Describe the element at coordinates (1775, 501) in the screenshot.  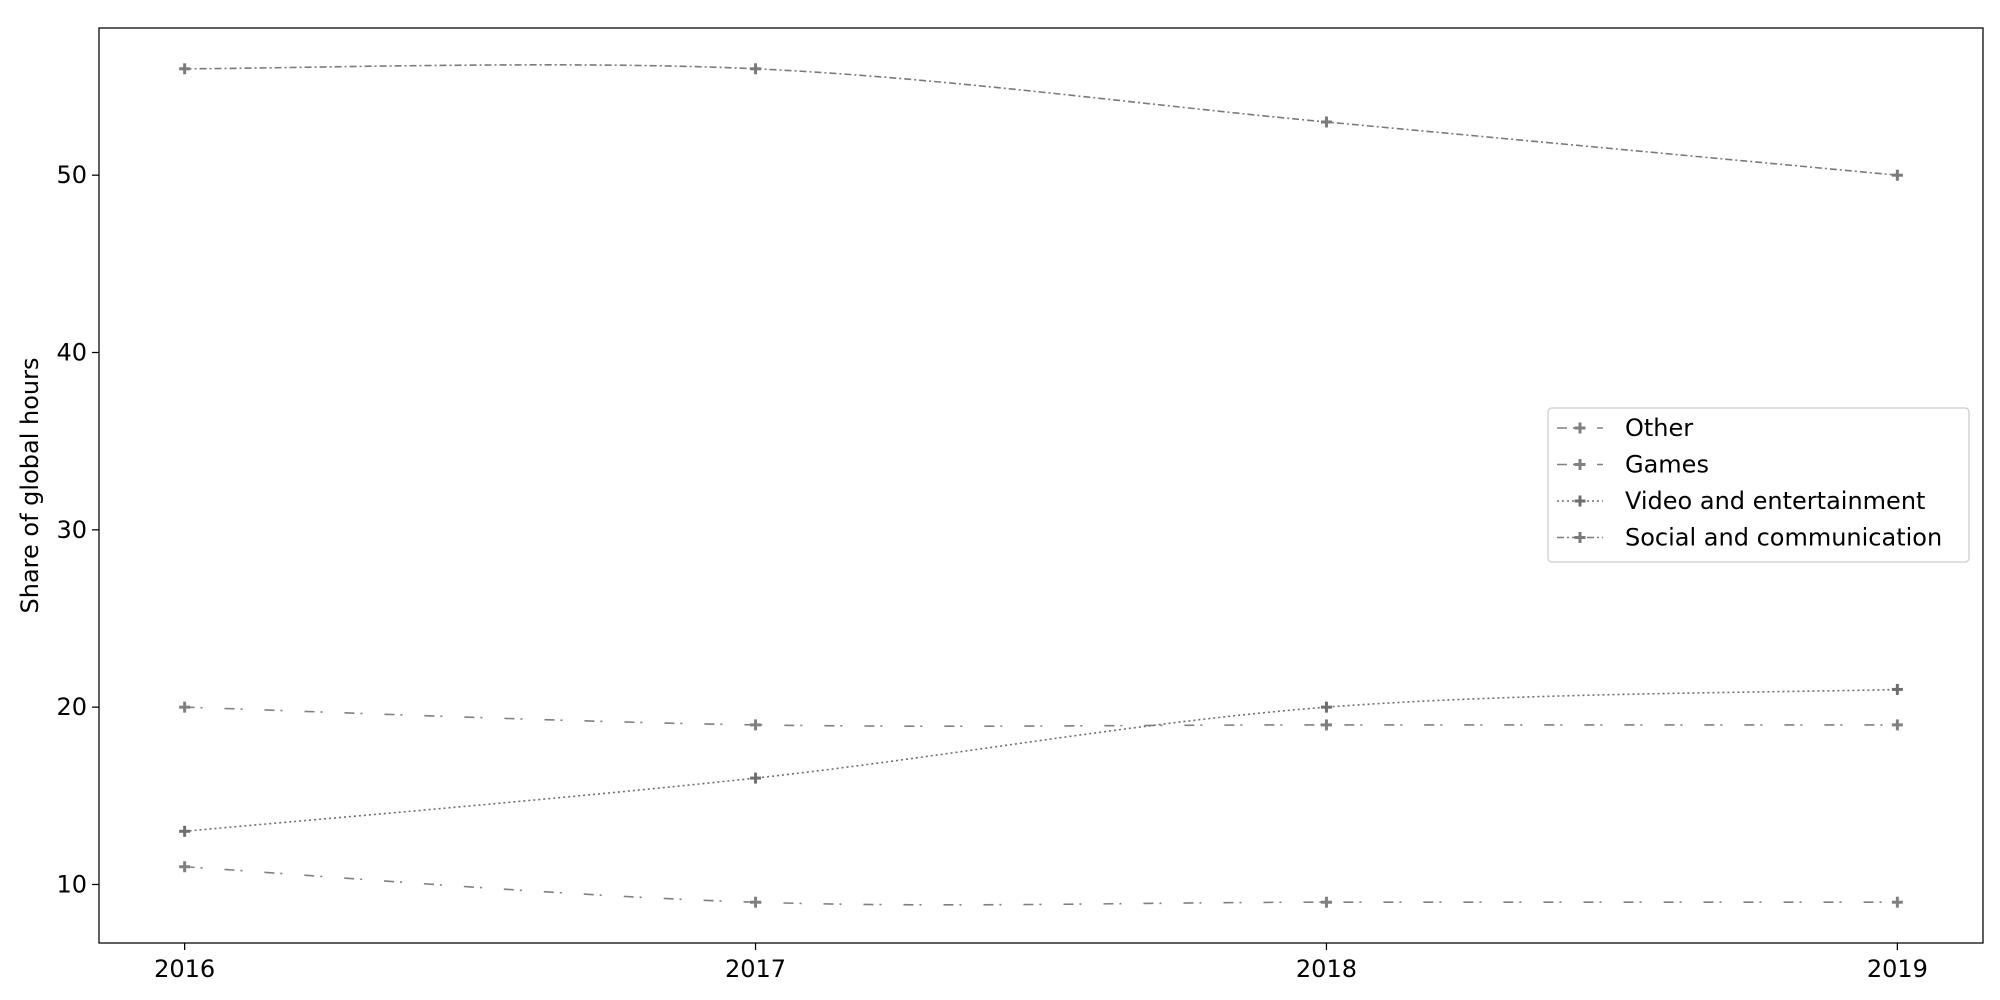
I see `legend-label: Video and entertainment` at that location.